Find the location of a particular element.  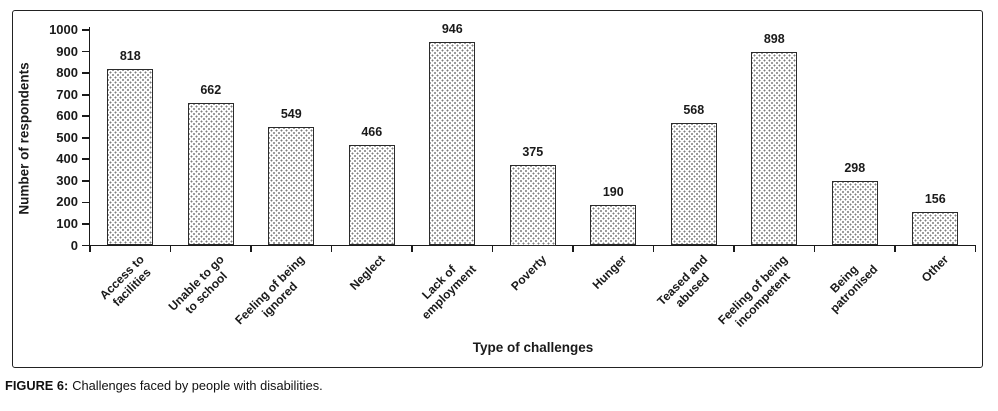

y-axis-tick-label: 200 is located at coordinates (67, 202).